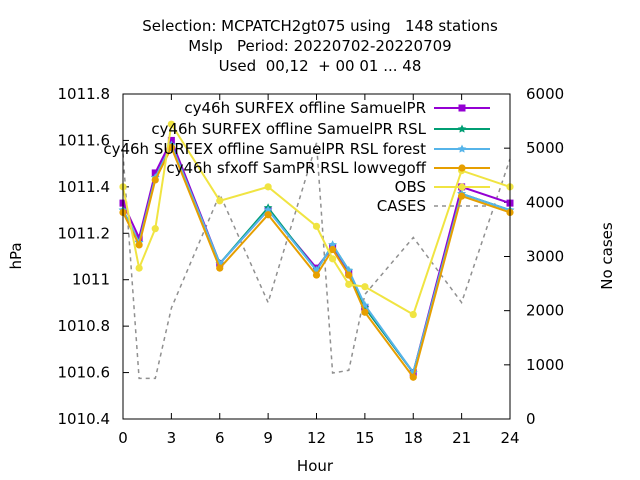 Image resolution: width=640 pixels, height=480 pixels. What do you see at coordinates (413, 438) in the screenshot?
I see `x-tick-label: 18` at bounding box center [413, 438].